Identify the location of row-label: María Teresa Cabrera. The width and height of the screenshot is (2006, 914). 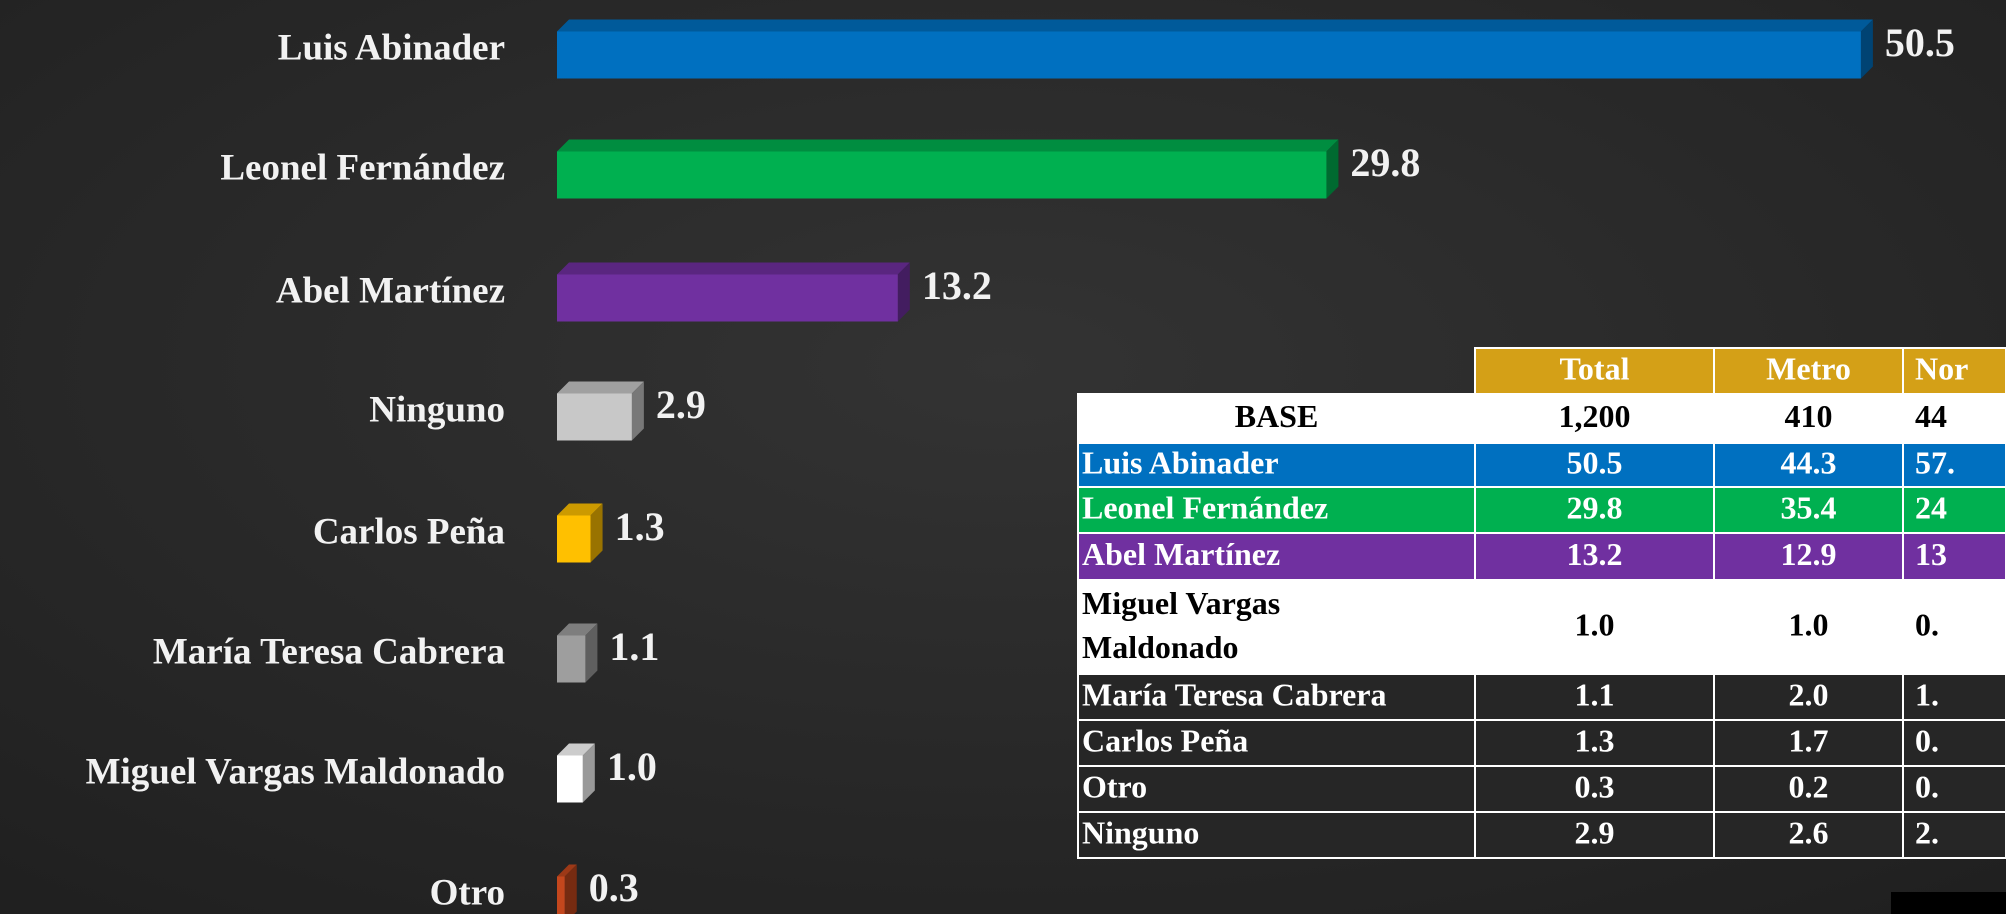
(1234, 694).